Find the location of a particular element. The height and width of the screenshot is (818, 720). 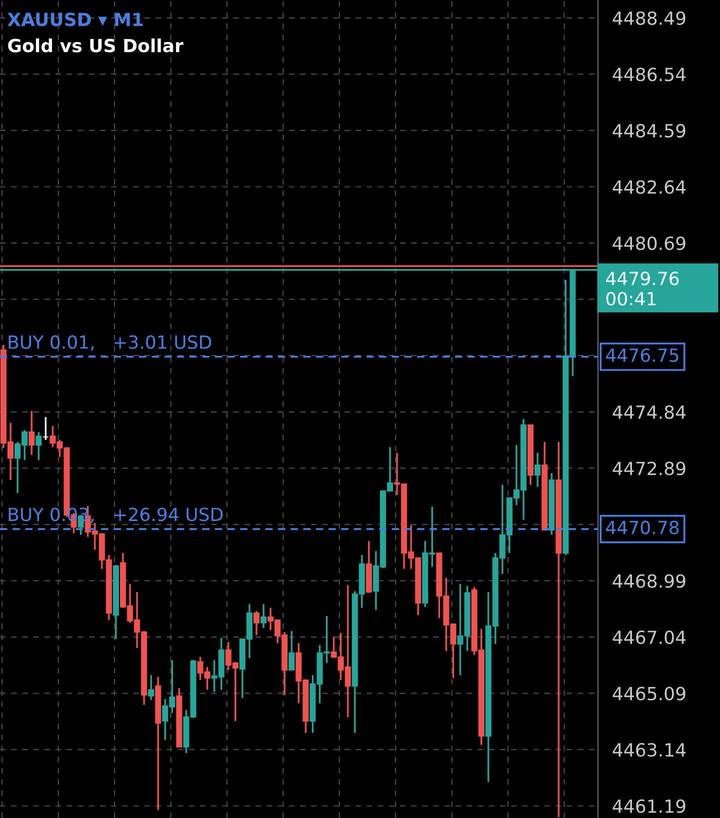

y-tick-label: 4480.69 is located at coordinates (649, 243).